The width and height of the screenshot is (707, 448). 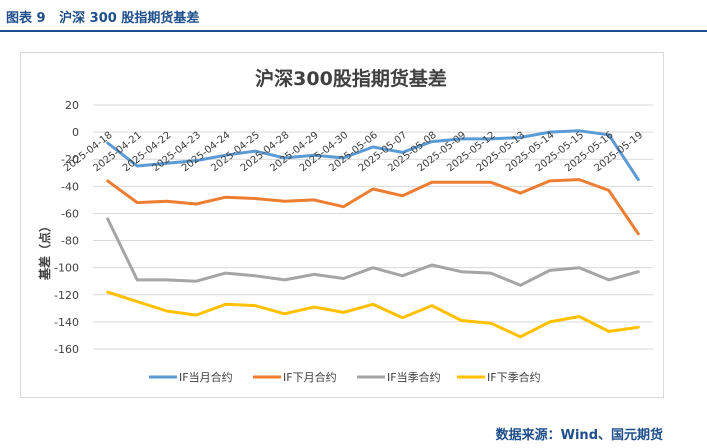 What do you see at coordinates (414, 377) in the screenshot?
I see `legend-label: IF当季合约` at bounding box center [414, 377].